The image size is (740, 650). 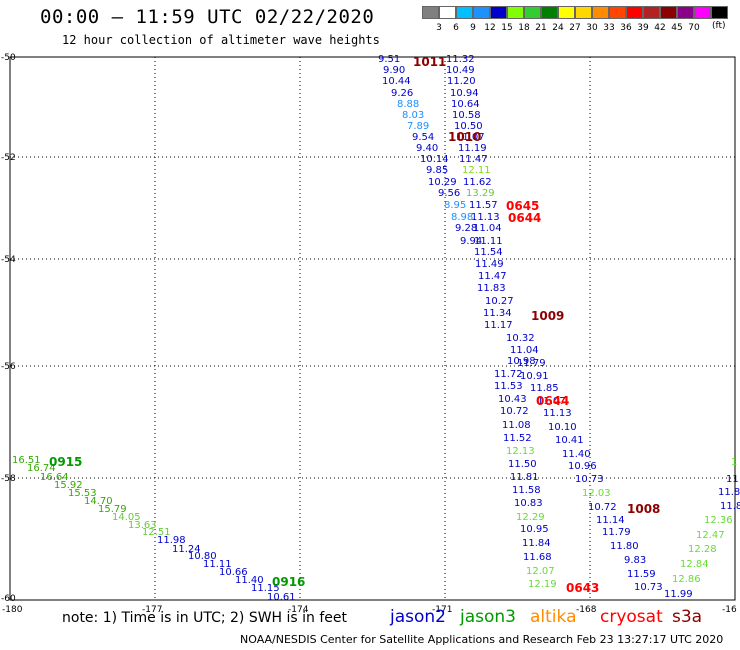 I want to click on swh-value: 11.19, so click(x=472, y=148).